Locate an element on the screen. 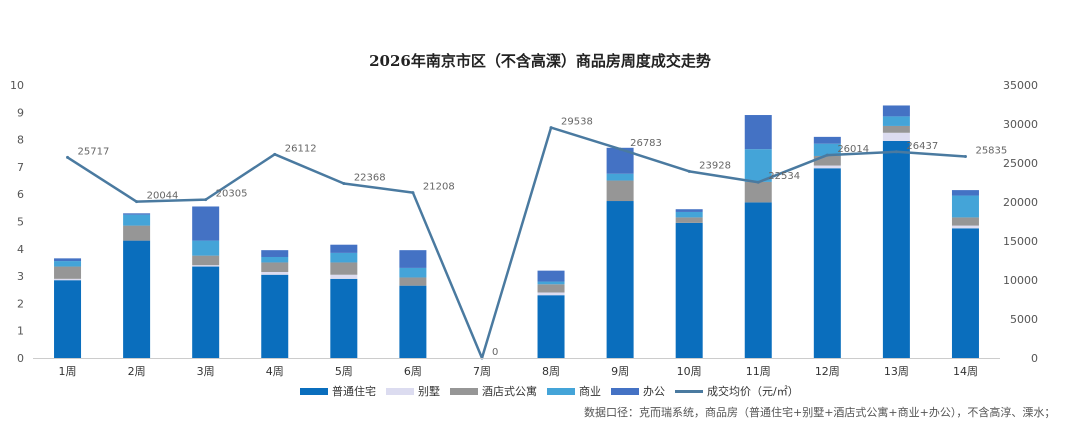 The width and height of the screenshot is (1080, 436). y-right-tick-label: 5000 is located at coordinates (1024, 319).